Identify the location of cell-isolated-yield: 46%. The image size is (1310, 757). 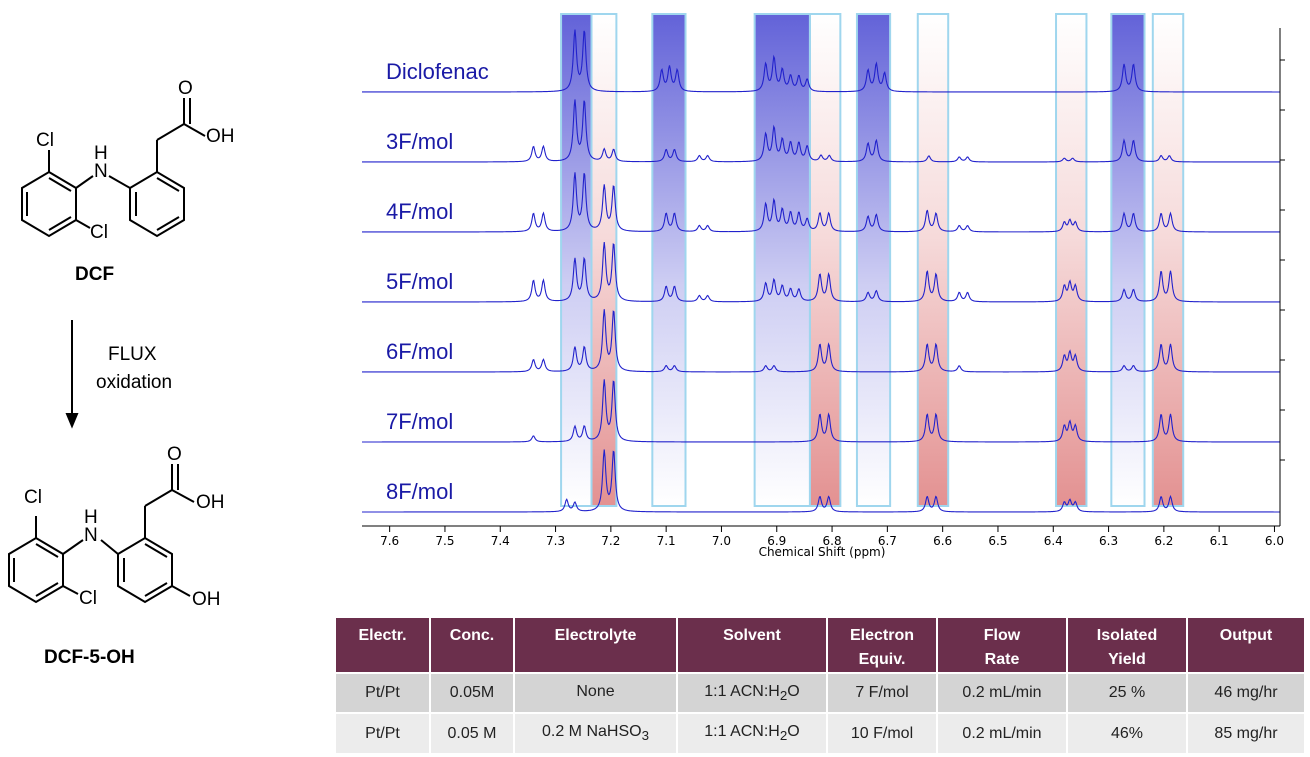
(1127, 732).